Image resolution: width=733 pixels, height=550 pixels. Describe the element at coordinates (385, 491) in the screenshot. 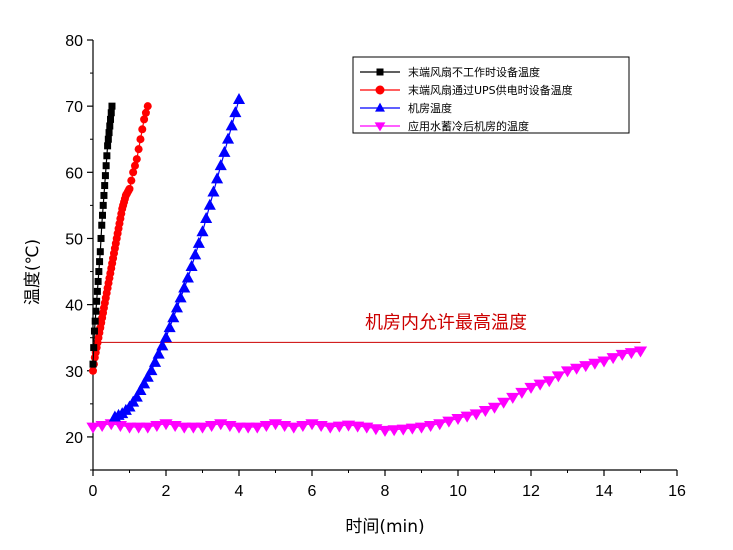

I see `x-tick-label: 8` at that location.